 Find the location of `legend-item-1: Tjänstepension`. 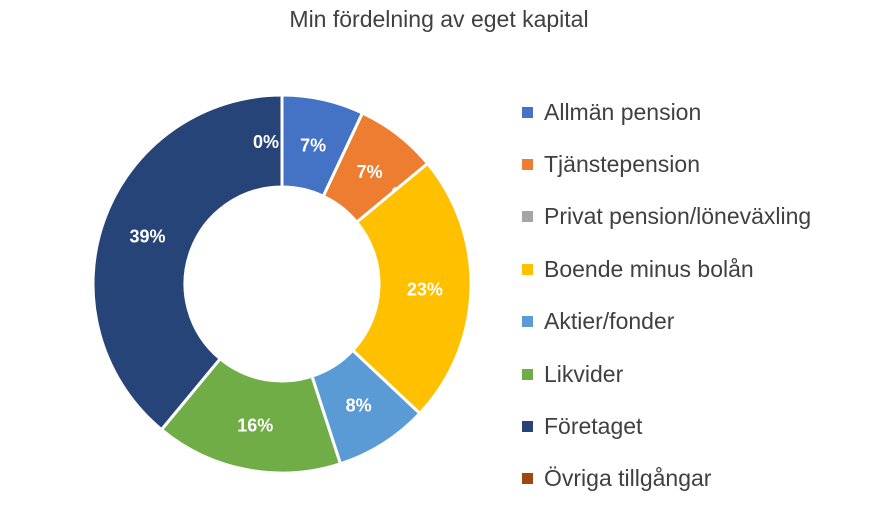

legend-item-1: Tjänstepension is located at coordinates (666, 164).